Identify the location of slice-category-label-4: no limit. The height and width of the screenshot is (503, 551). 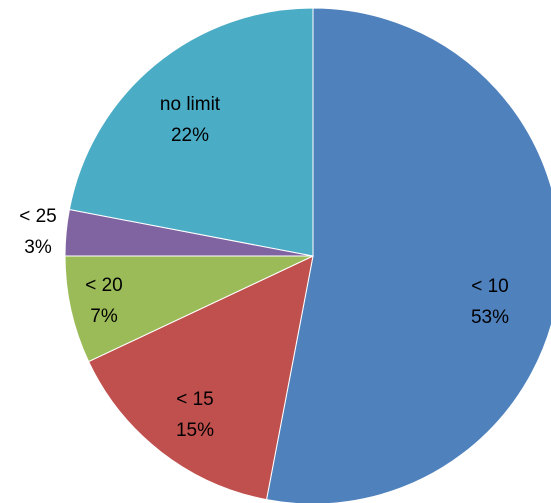
(190, 104).